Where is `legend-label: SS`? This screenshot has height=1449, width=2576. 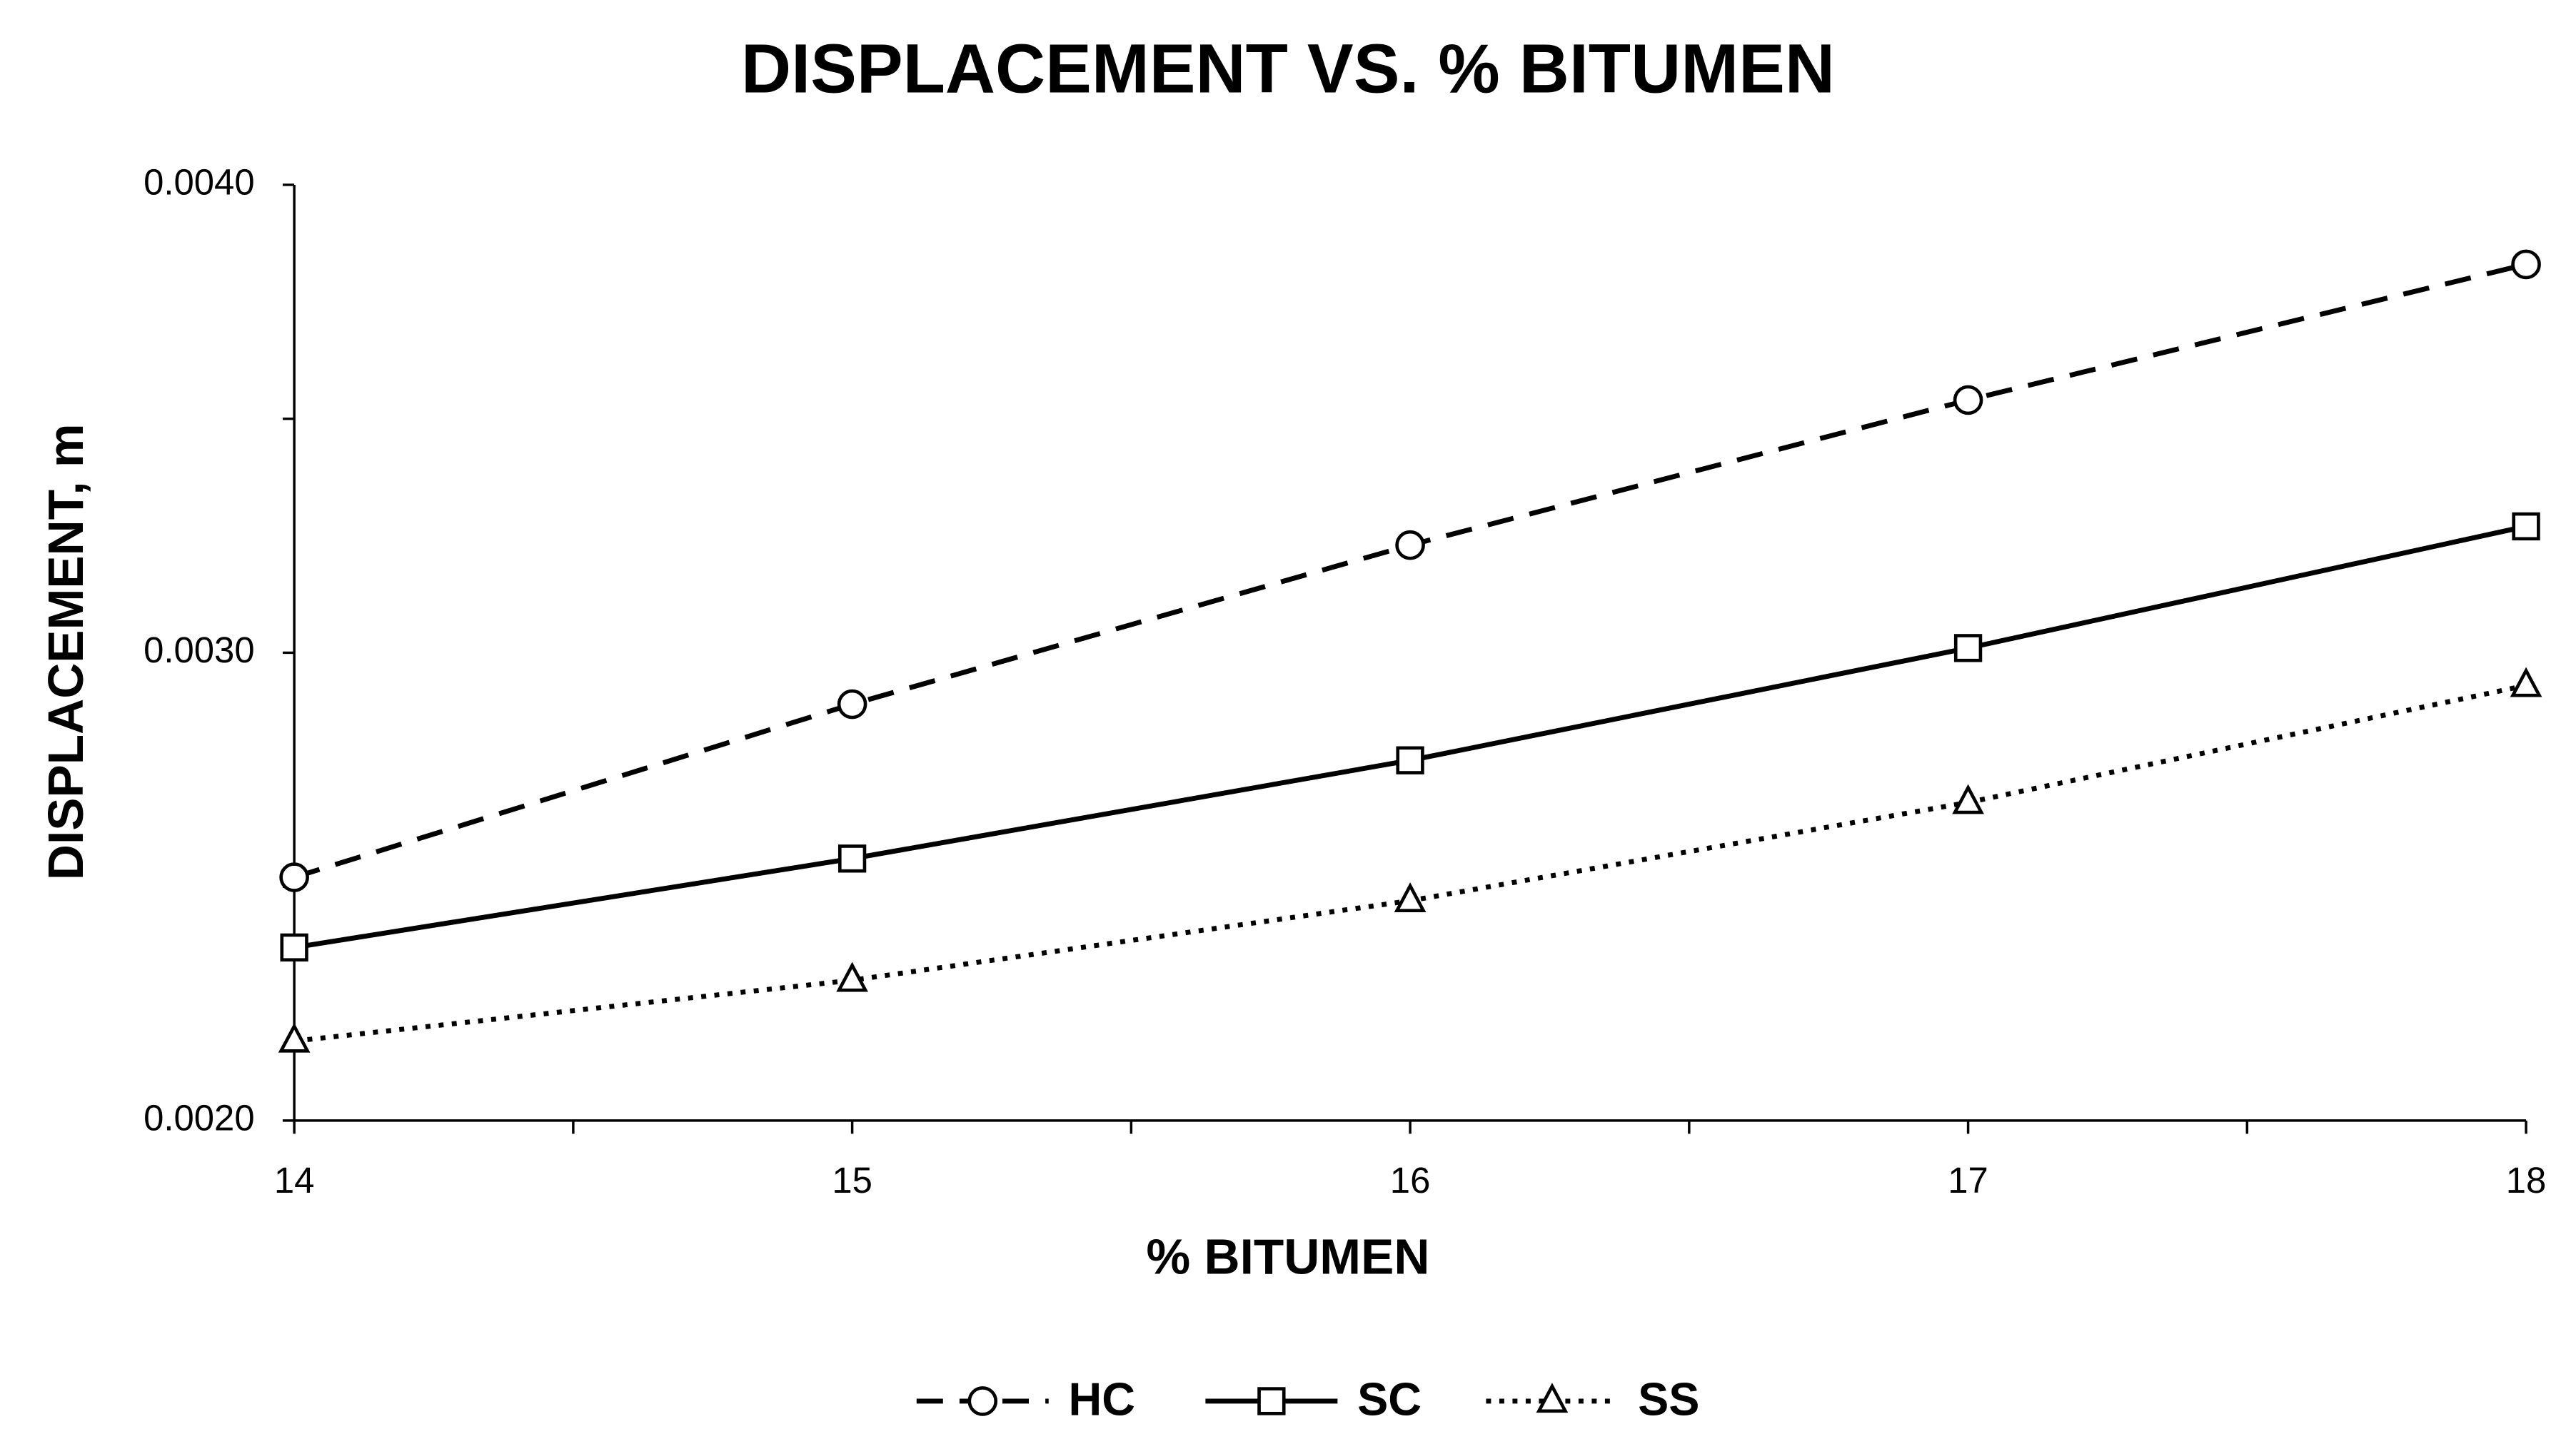
legend-label: SS is located at coordinates (1669, 1399).